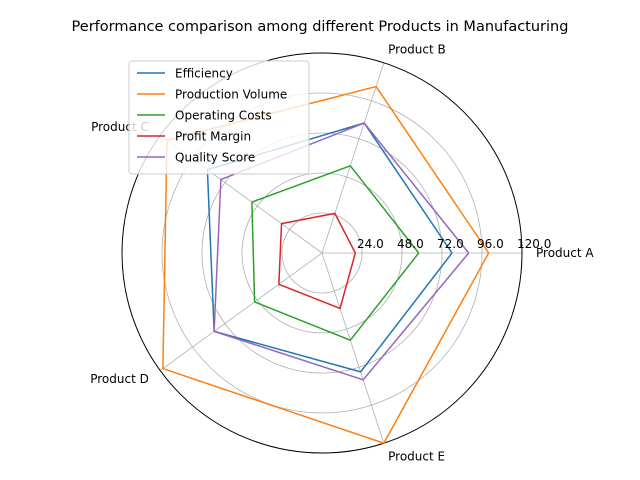  What do you see at coordinates (416, 457) in the screenshot?
I see `category-label-5: Product E` at bounding box center [416, 457].